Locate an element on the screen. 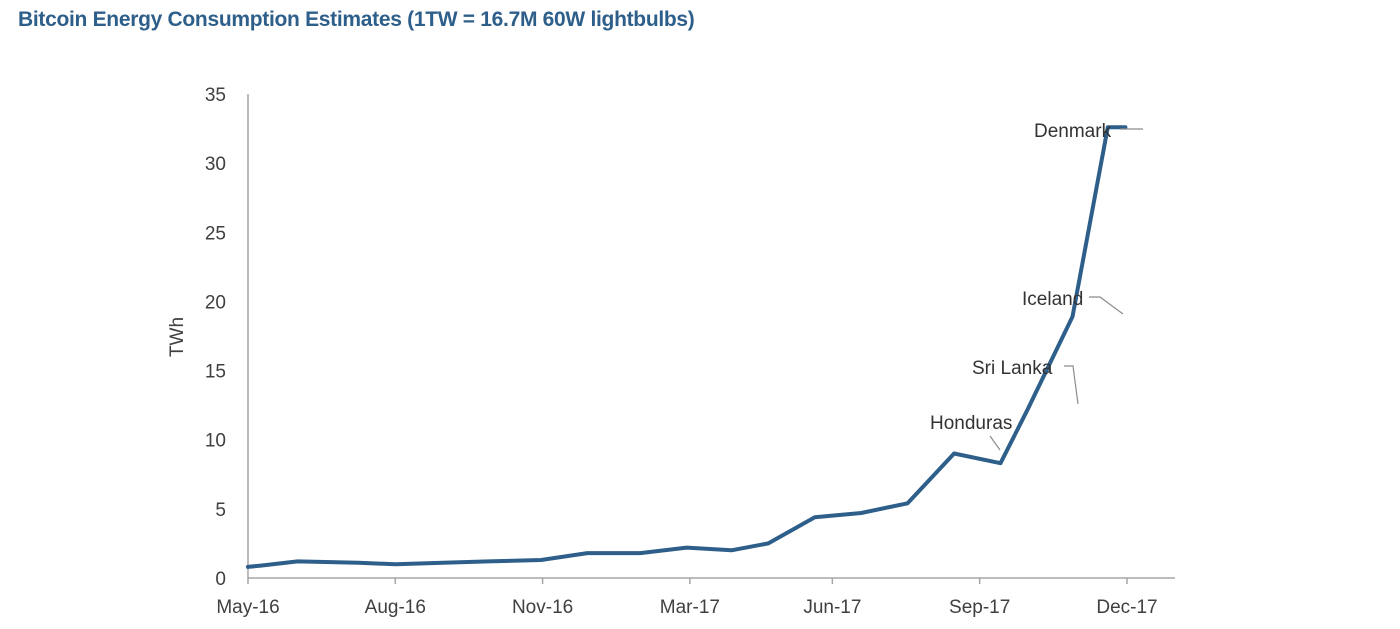  y-tick-label: 5 is located at coordinates (220, 510).